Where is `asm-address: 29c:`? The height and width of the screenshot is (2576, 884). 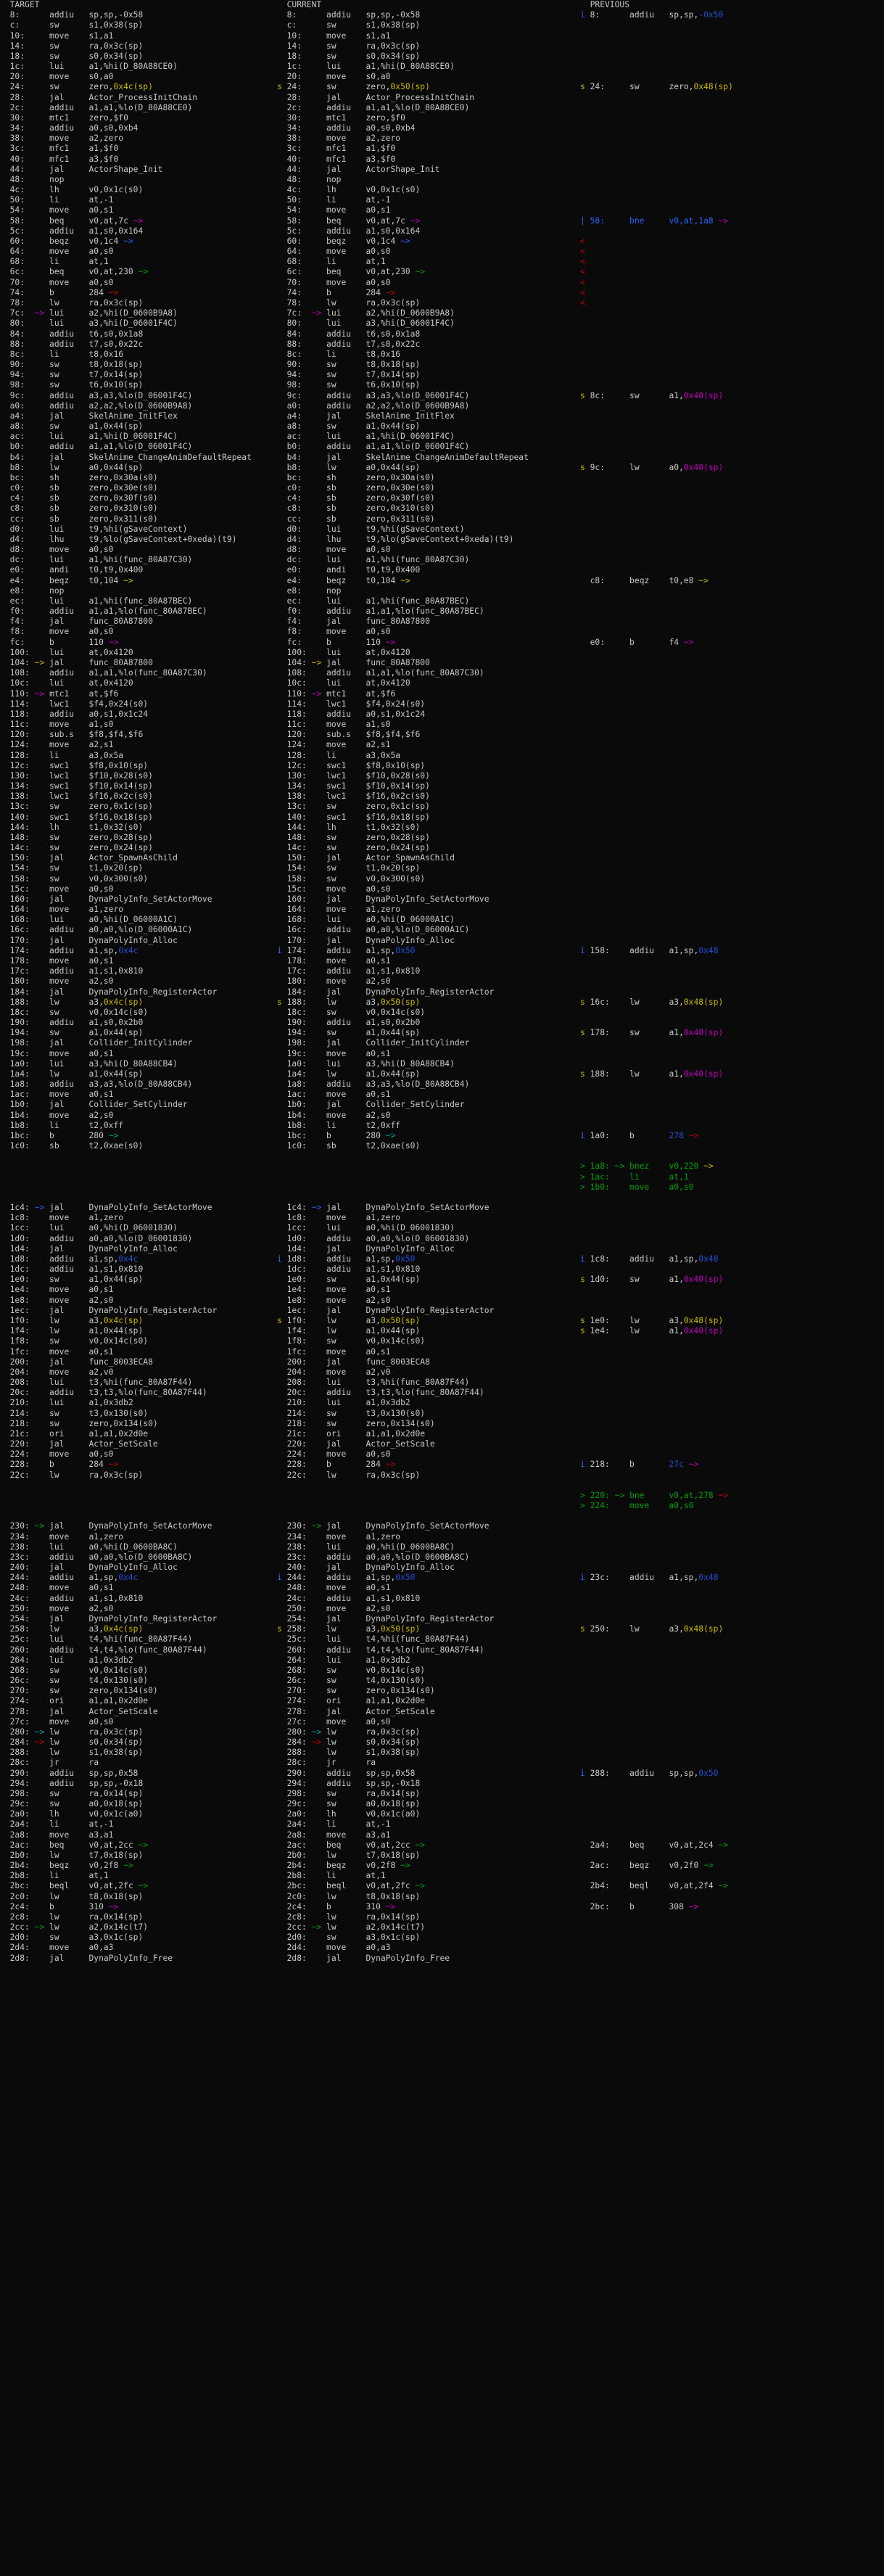
asm-address: 29c: is located at coordinates (22, 1804).